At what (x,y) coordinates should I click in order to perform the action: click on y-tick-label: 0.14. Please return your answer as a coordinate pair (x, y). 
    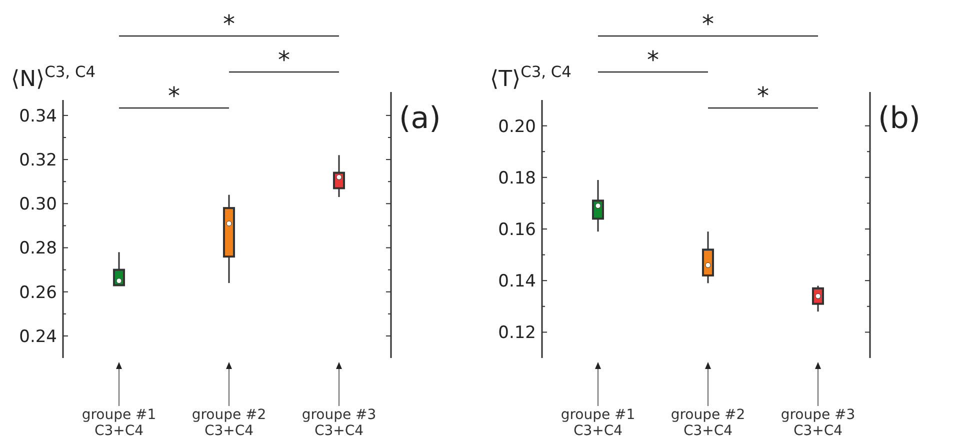
    Looking at the image, I should click on (517, 282).